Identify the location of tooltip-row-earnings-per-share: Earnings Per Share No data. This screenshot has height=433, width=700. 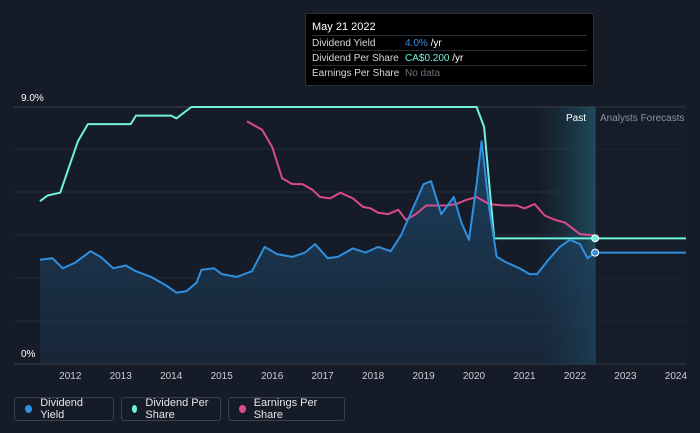
(449, 73).